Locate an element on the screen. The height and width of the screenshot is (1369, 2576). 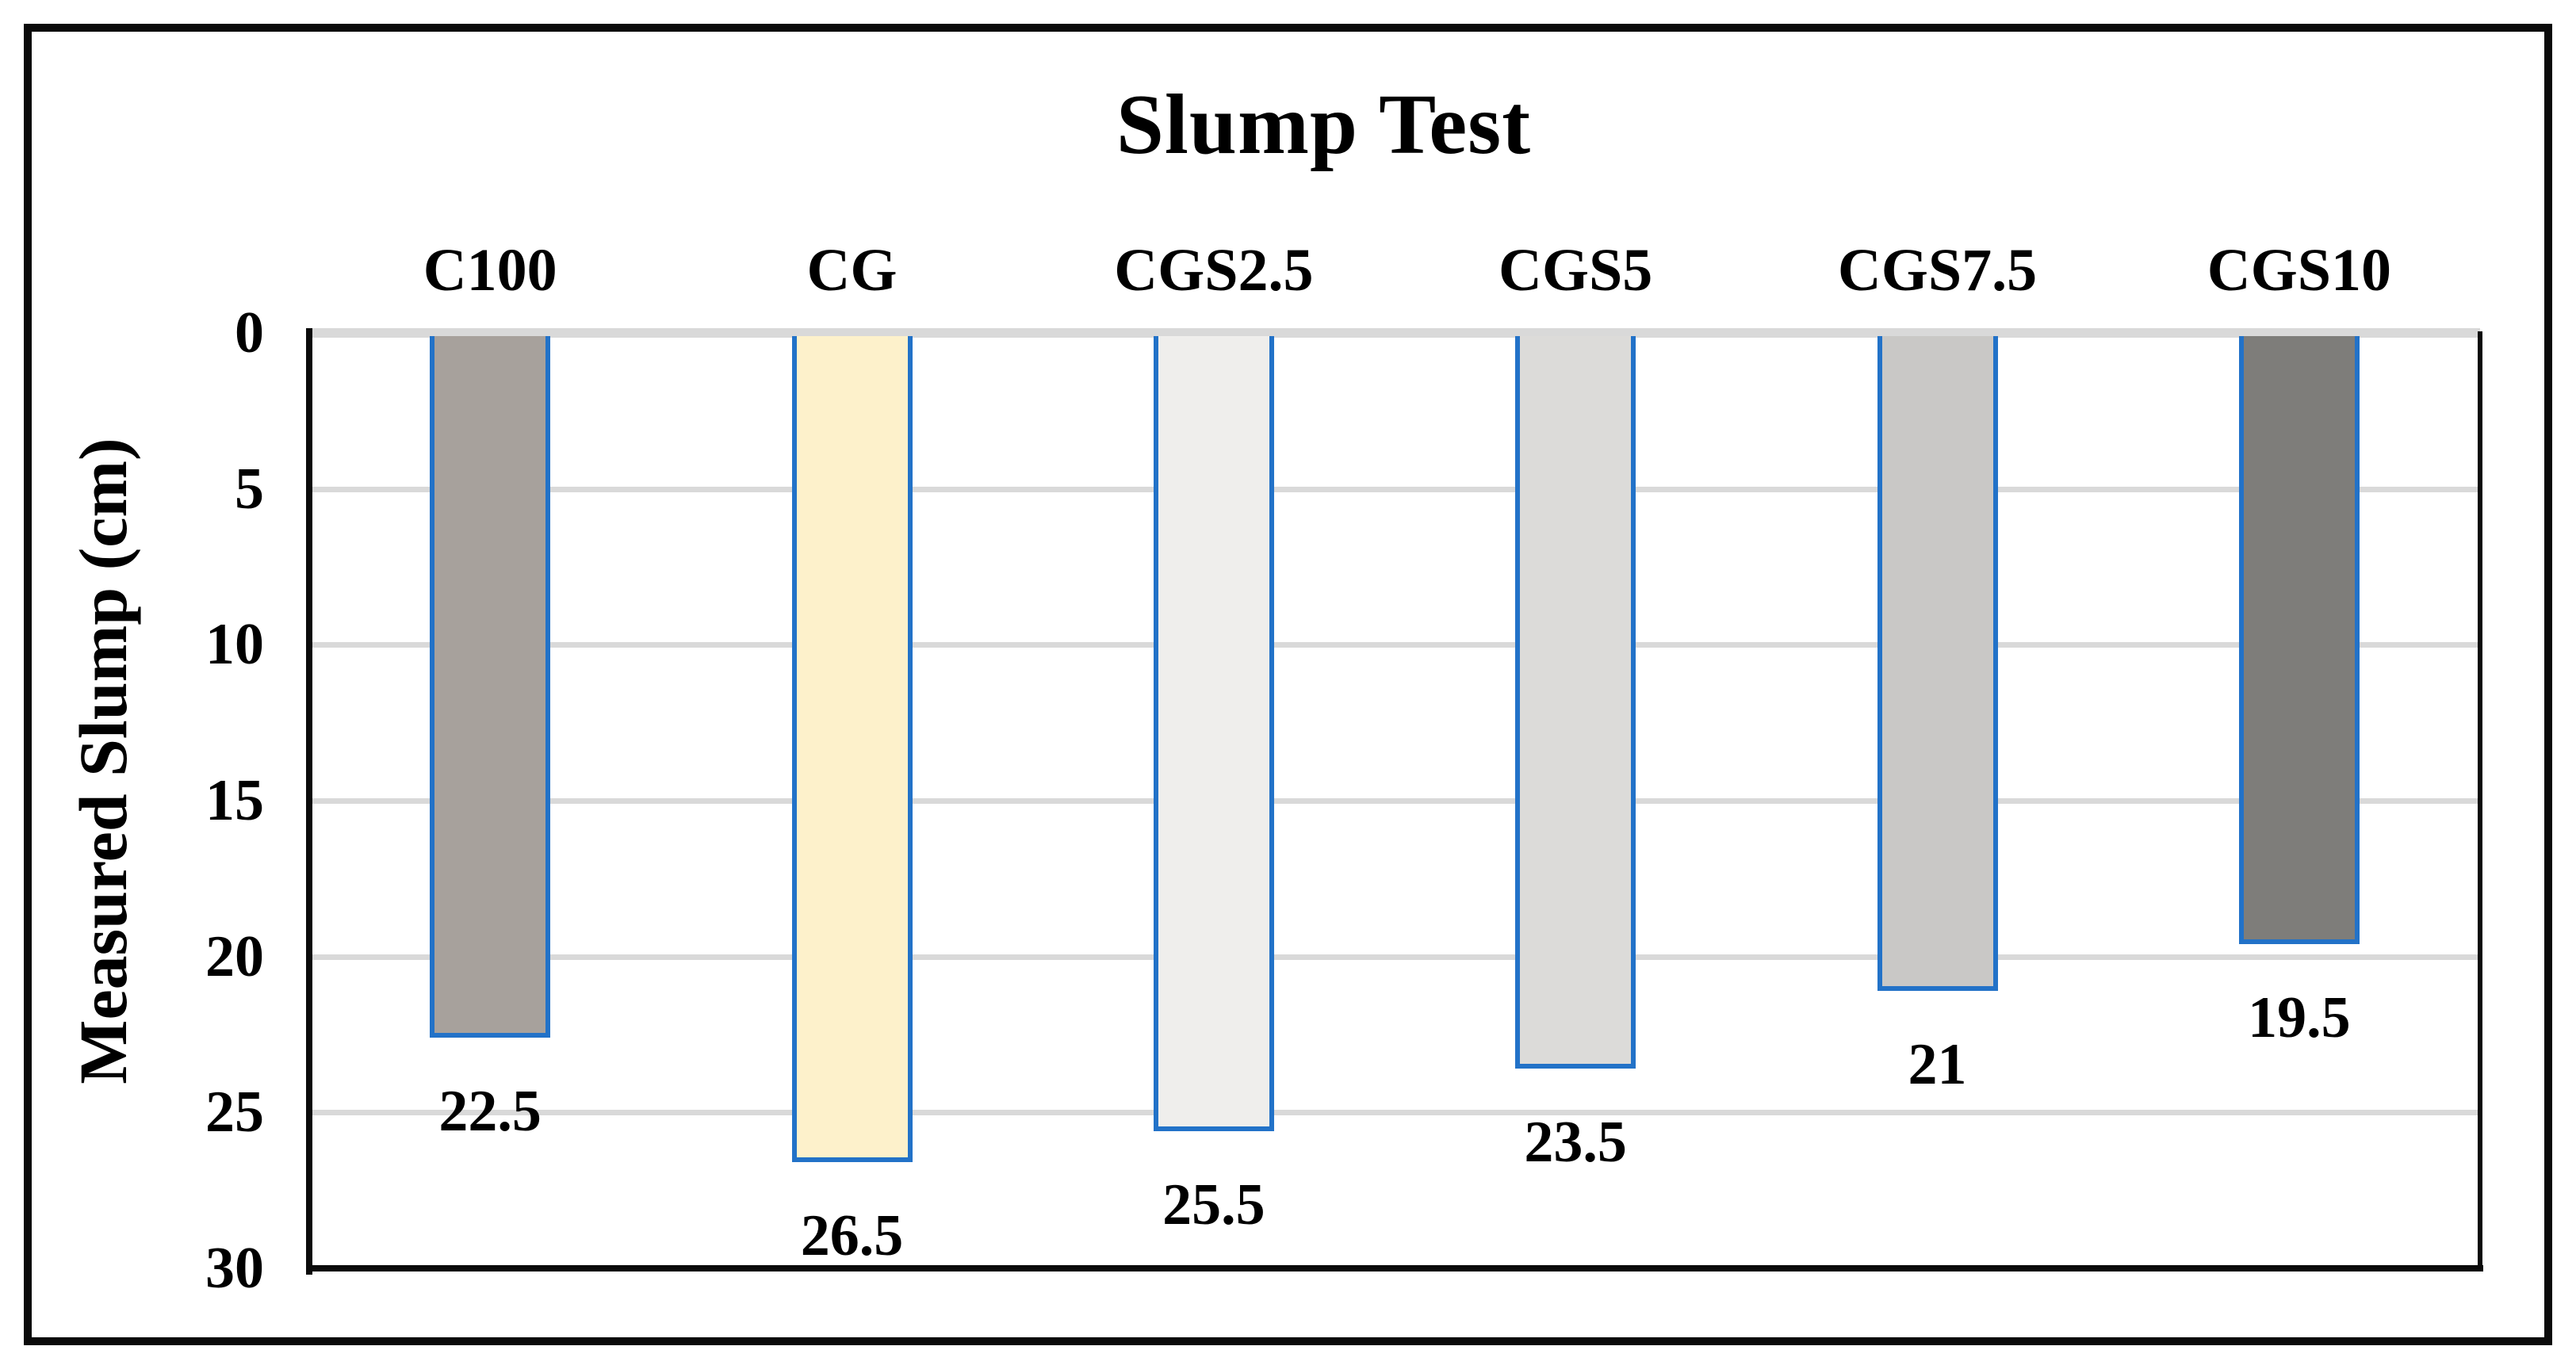
bar-CGS10 is located at coordinates (2299, 640).